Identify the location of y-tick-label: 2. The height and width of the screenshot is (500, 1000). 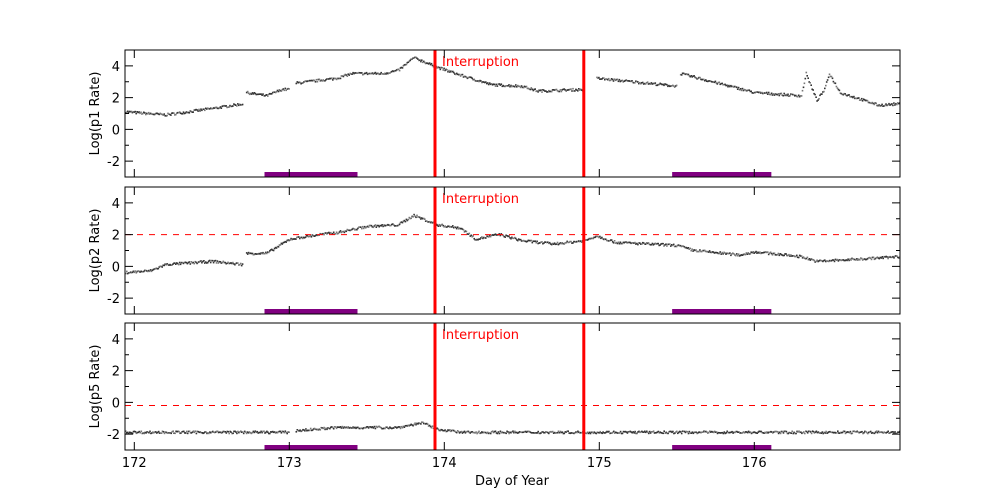
(116, 372).